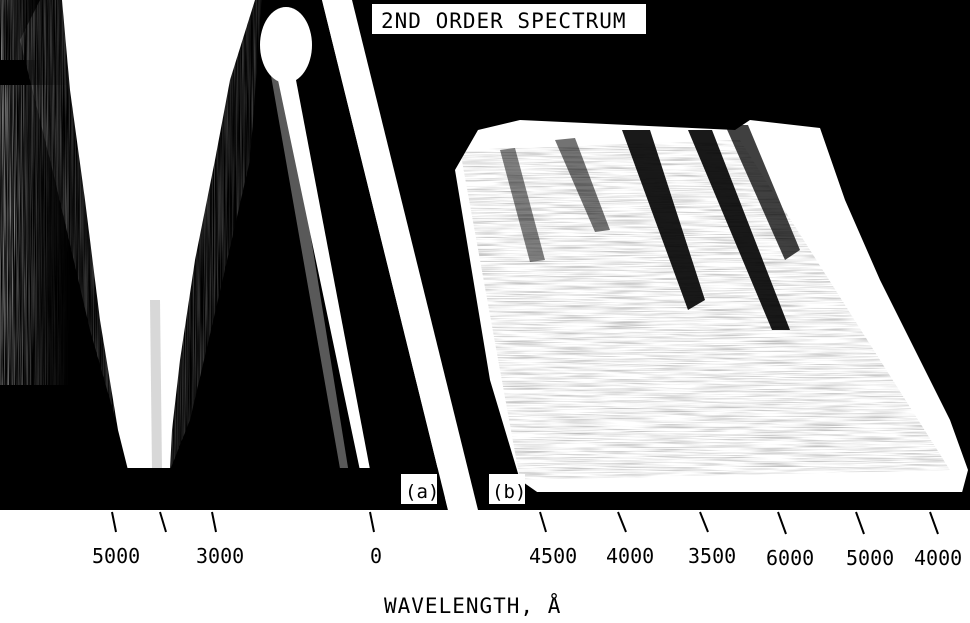 This screenshot has width=970, height=623. What do you see at coordinates (712, 556) in the screenshot?
I see `tick-label-b-3500: 3500` at bounding box center [712, 556].